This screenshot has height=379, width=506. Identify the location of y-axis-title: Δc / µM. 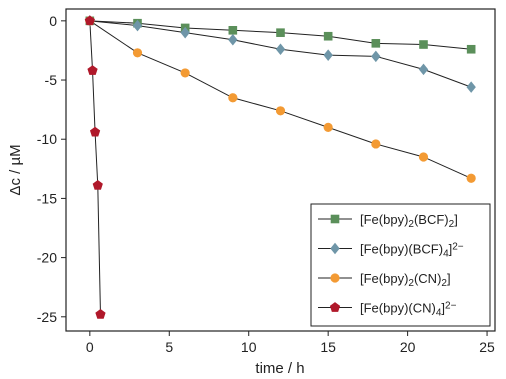
(15, 169).